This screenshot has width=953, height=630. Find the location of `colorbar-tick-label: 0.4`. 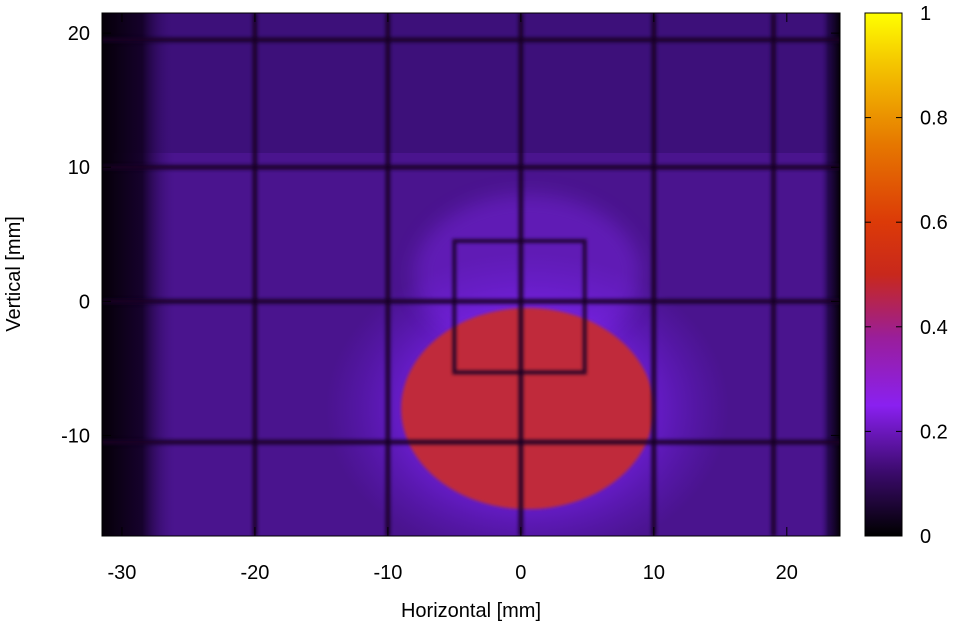

colorbar-tick-label: 0.4 is located at coordinates (934, 328).